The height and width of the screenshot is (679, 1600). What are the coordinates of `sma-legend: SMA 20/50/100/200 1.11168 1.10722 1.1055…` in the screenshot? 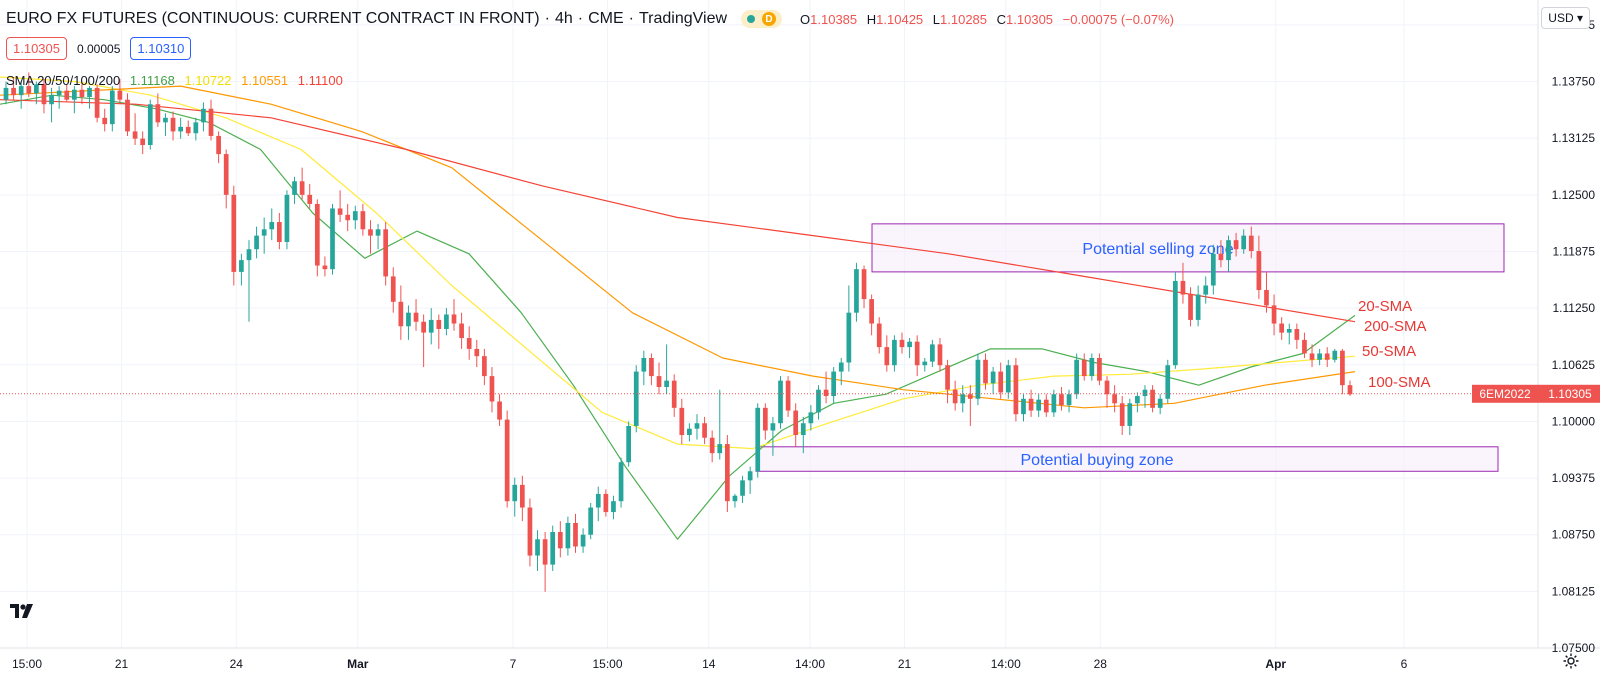 It's located at (177, 80).